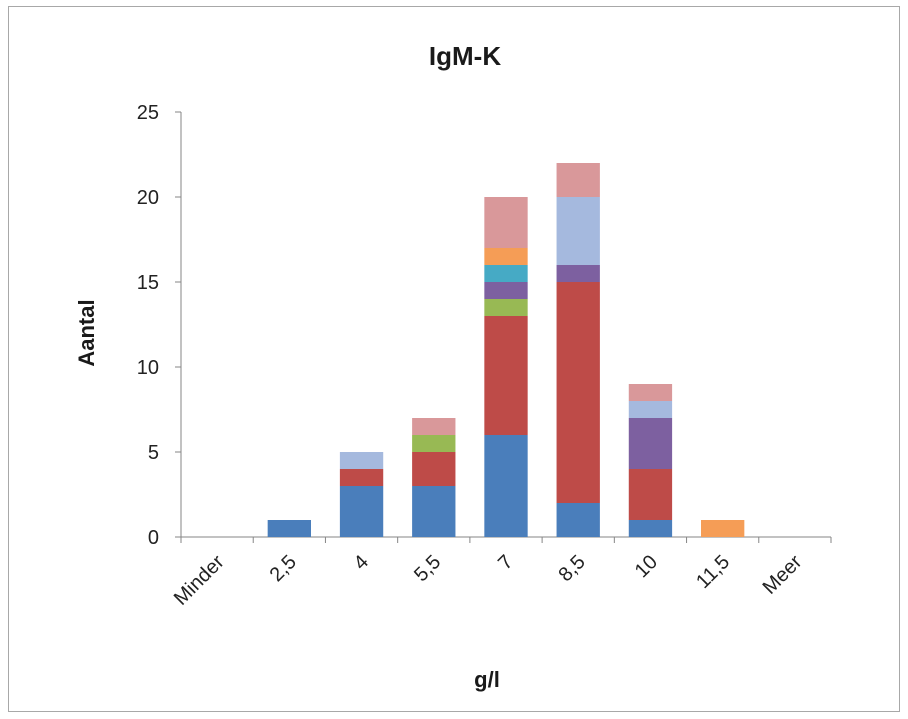 The image size is (908, 719). I want to click on x-tick-label: Minder, so click(199, 580).